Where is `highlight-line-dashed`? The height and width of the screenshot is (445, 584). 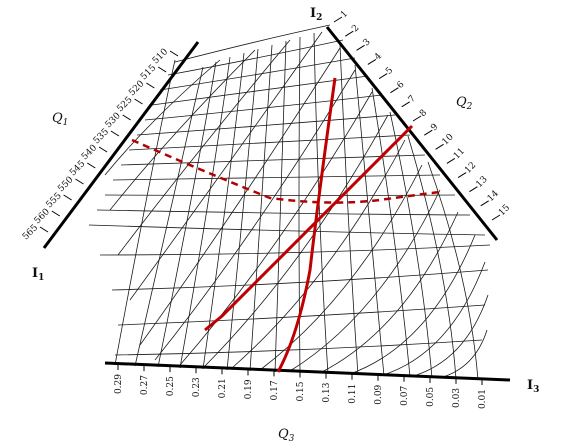
highlight-line-dashed is located at coordinates (286, 171).